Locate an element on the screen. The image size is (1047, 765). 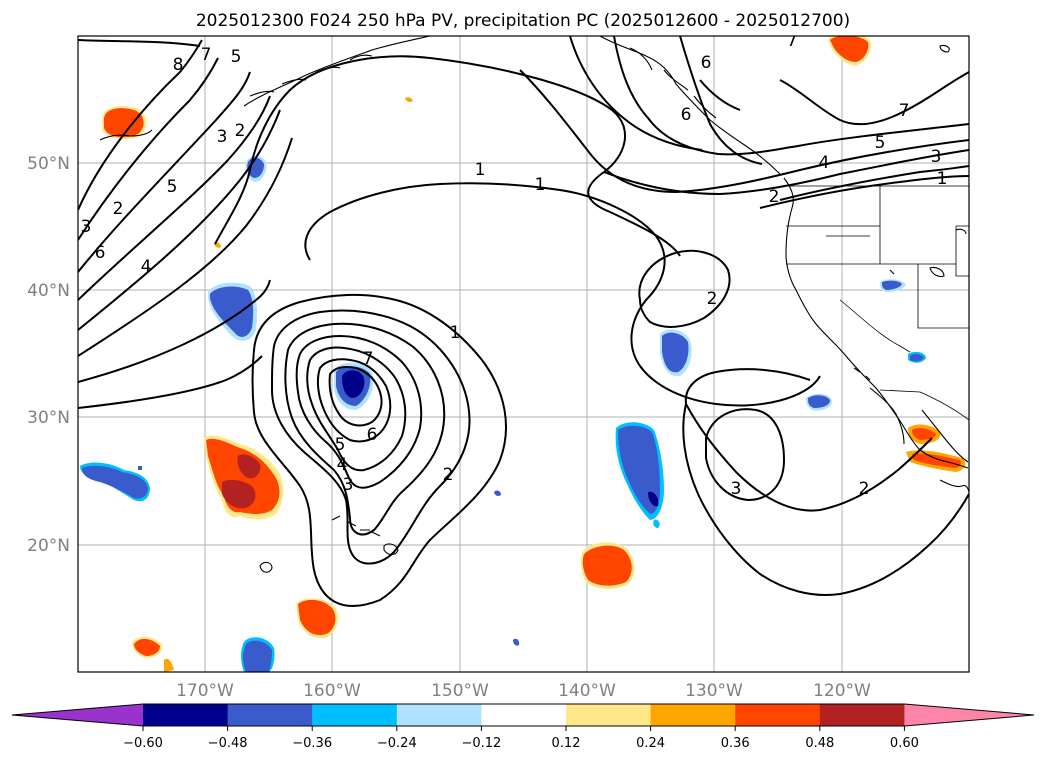
lon-label: 150°W is located at coordinates (460, 691).